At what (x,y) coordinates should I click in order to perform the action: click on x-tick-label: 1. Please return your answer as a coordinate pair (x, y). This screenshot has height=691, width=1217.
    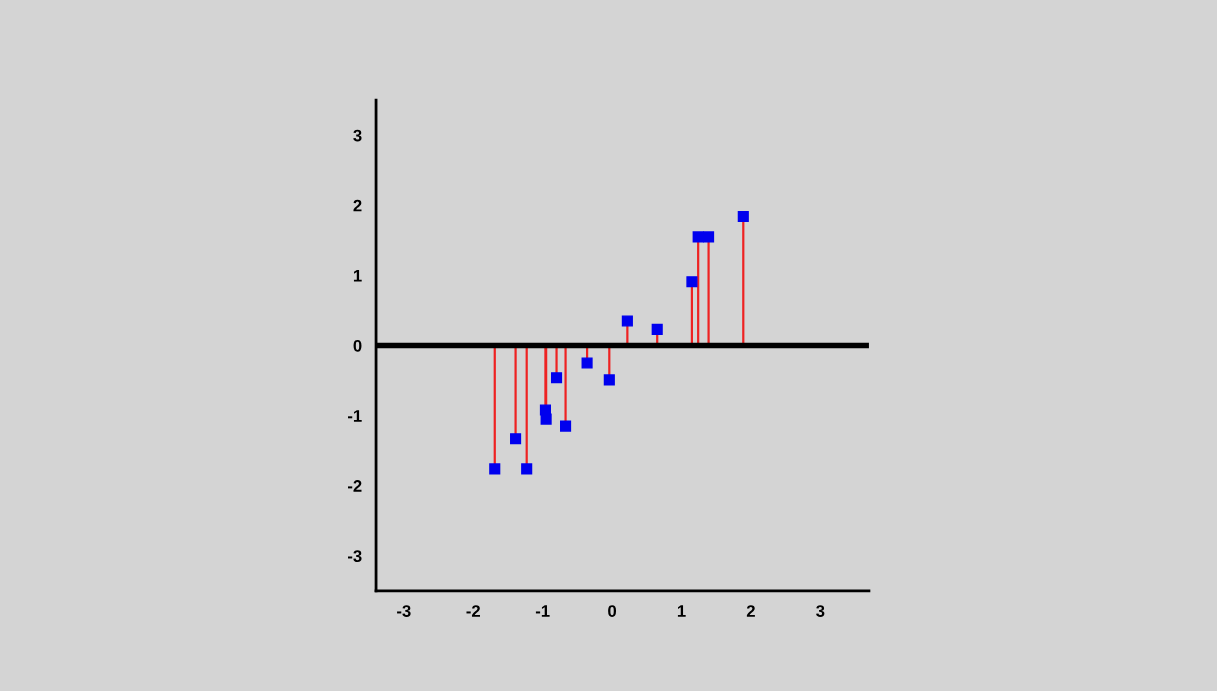
    Looking at the image, I should click on (681, 611).